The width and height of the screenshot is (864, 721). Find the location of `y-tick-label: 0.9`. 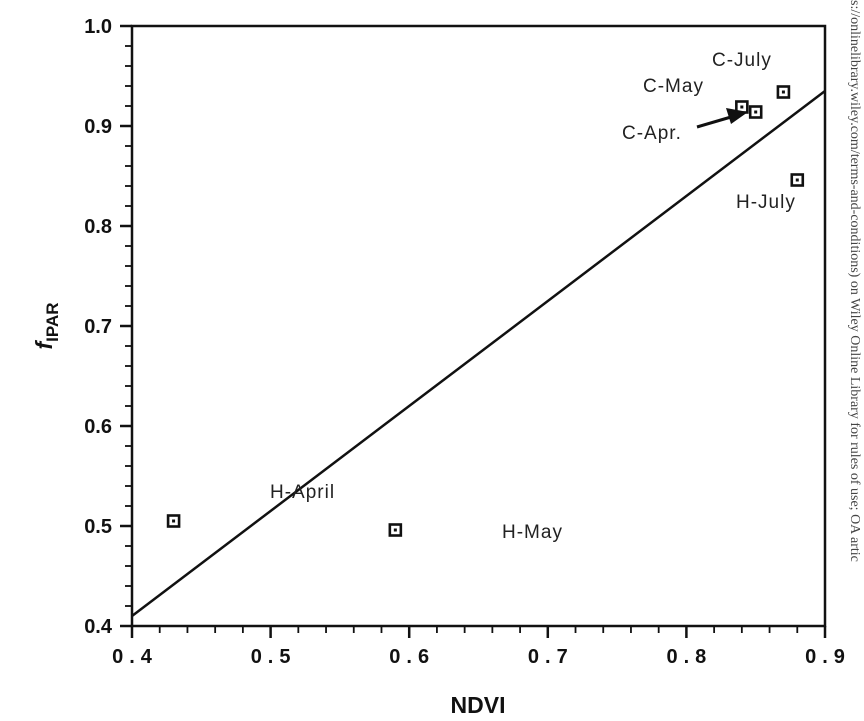

y-tick-label: 0.9 is located at coordinates (98, 127).